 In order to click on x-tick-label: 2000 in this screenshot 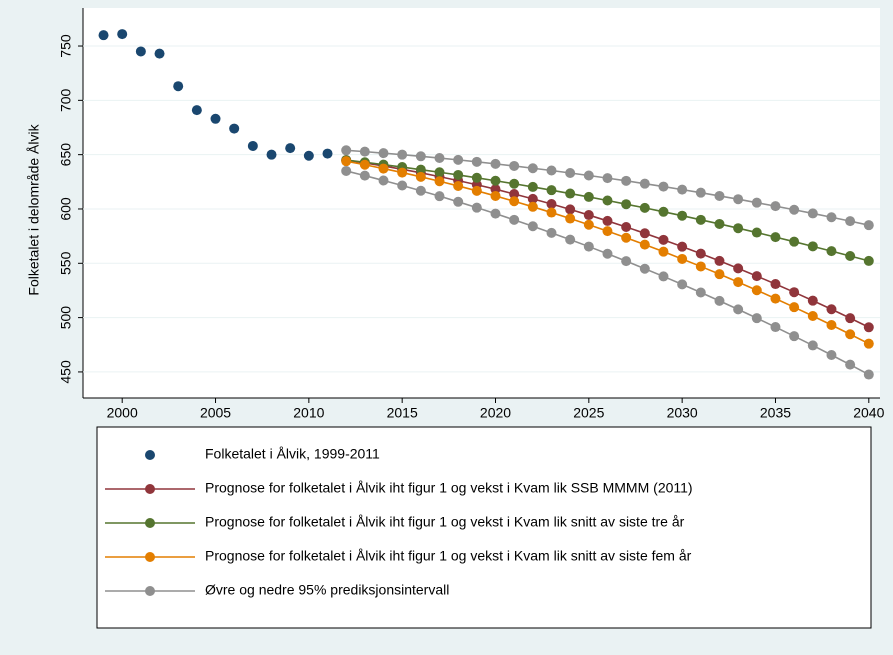, I will do `click(122, 413)`.